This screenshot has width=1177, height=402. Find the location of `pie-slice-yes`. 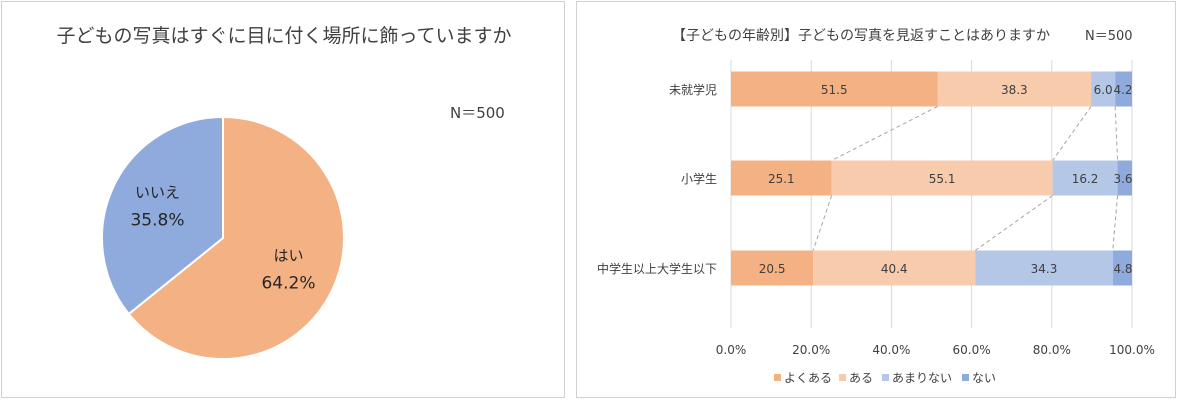

pie-slice-yes is located at coordinates (236, 237).